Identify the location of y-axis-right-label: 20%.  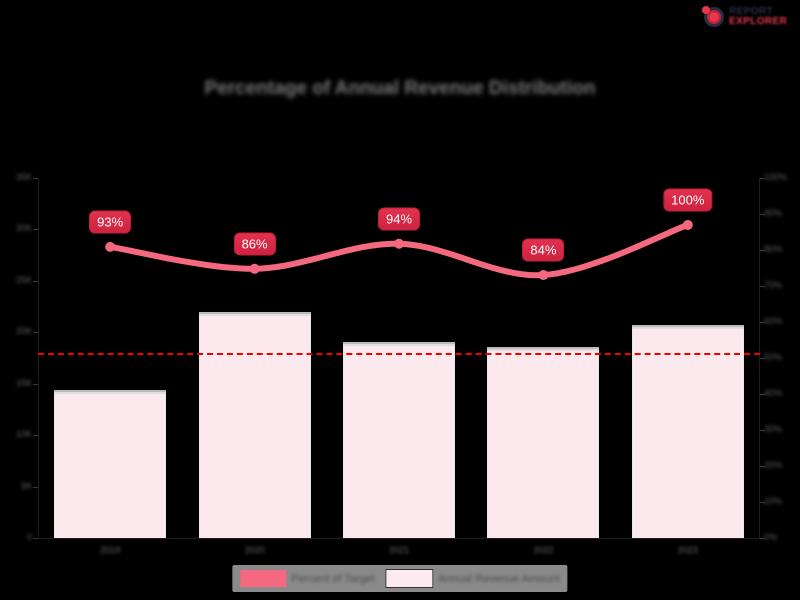
(773, 465).